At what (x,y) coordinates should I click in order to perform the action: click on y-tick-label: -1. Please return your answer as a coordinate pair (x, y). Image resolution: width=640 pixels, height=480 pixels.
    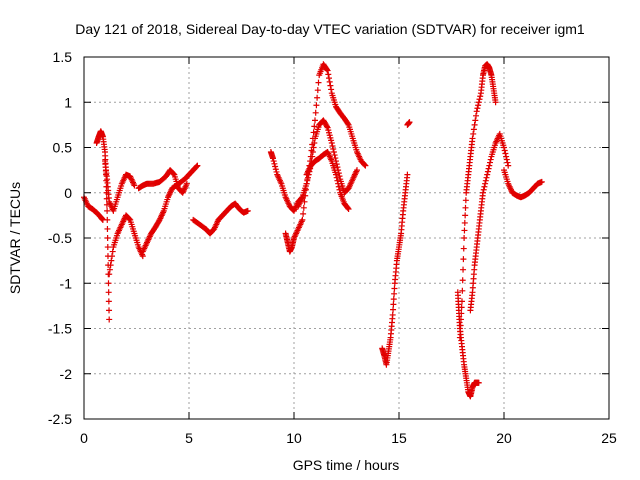
    Looking at the image, I should click on (66, 283).